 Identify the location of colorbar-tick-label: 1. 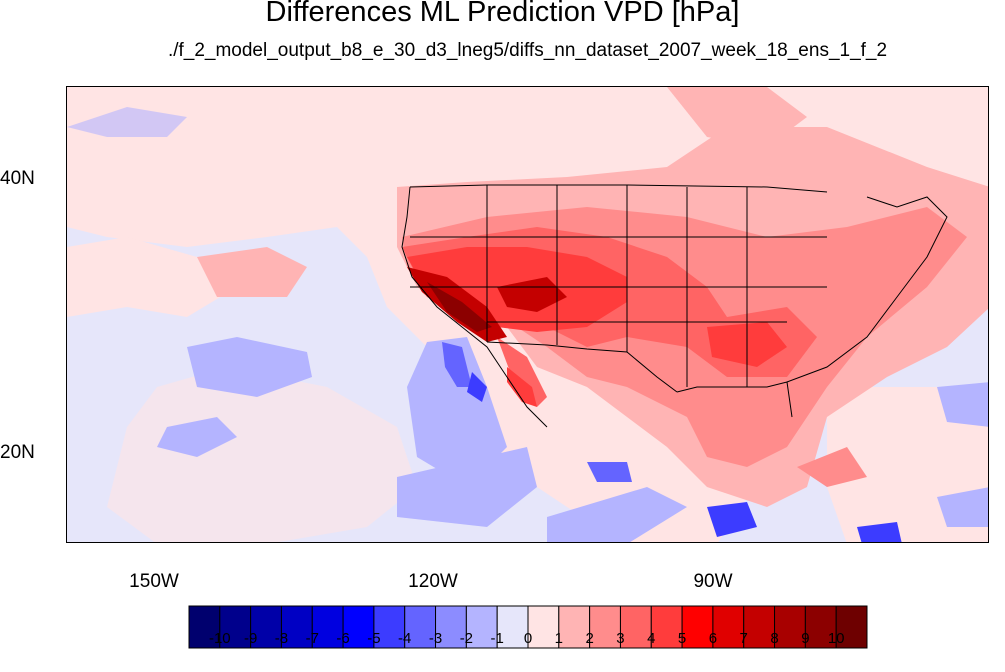
(558, 638).